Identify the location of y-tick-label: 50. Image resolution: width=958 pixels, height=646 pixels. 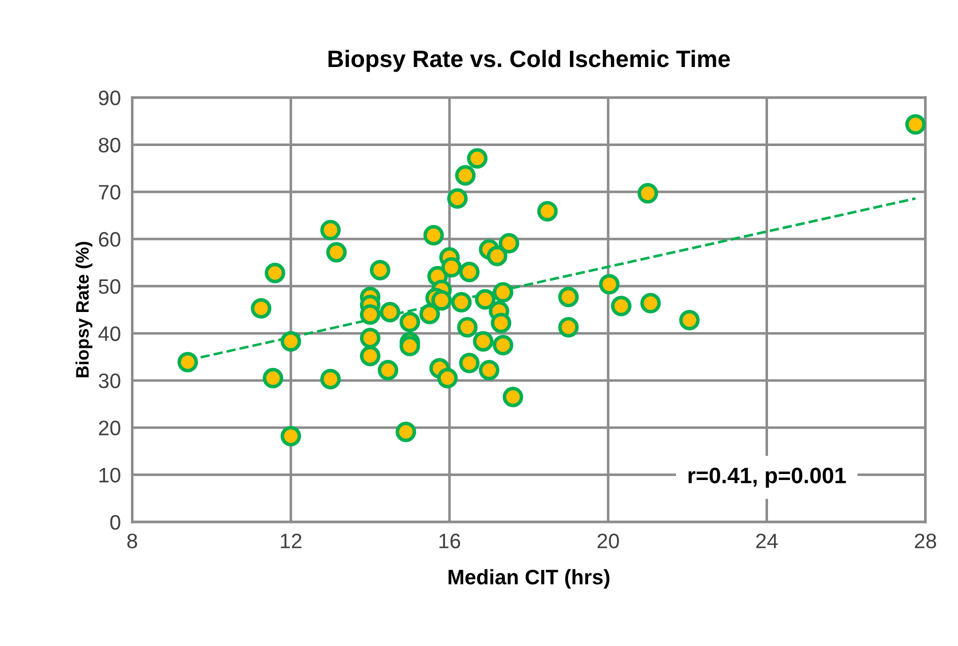
(109, 286).